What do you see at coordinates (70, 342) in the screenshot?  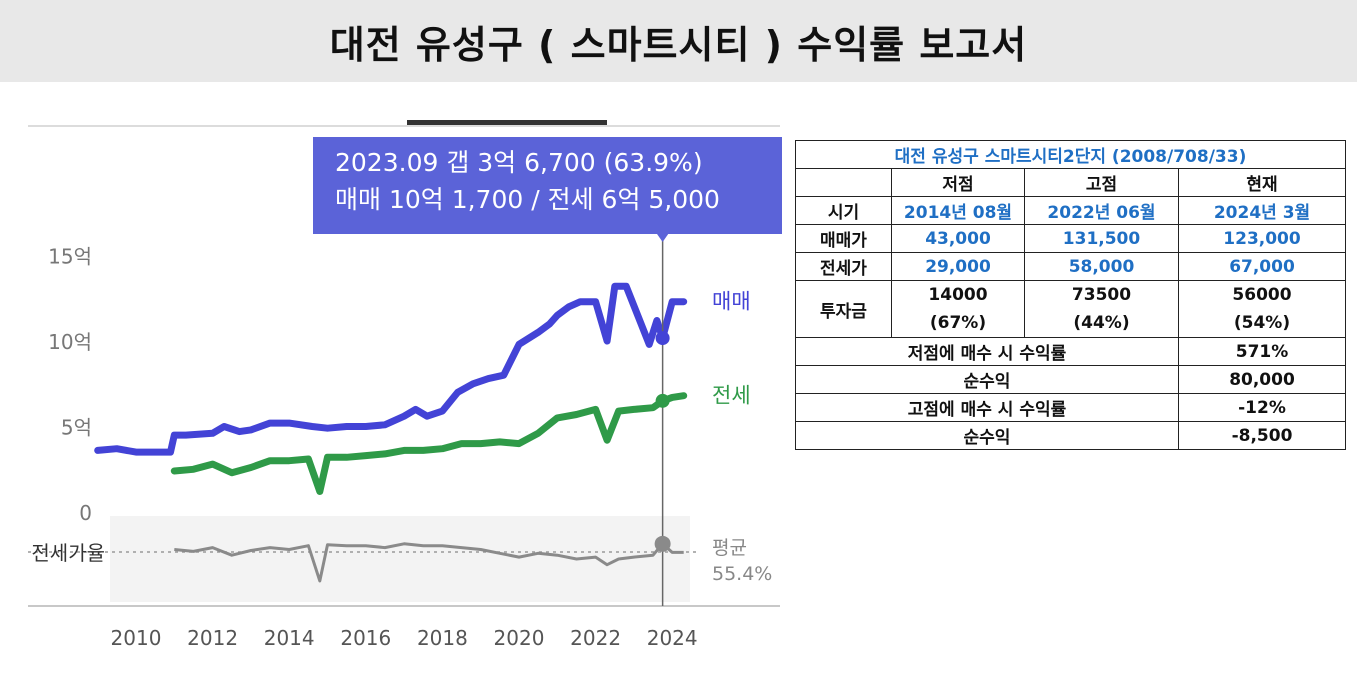 I see `y-tick-label: 10억` at bounding box center [70, 342].